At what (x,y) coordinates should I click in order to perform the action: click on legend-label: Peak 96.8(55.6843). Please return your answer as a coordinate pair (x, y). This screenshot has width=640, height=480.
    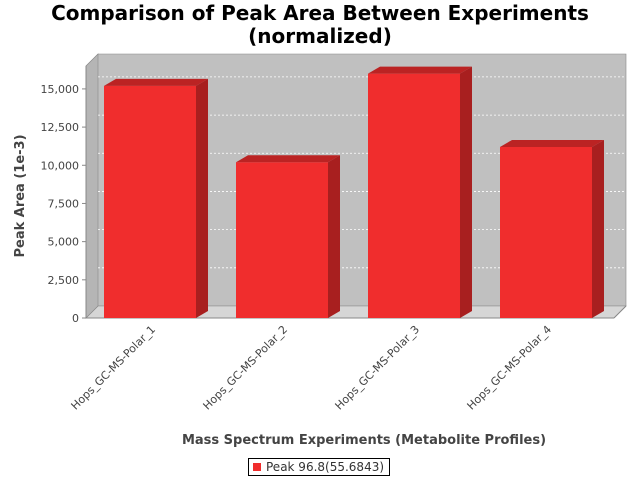
    Looking at the image, I should click on (325, 467).